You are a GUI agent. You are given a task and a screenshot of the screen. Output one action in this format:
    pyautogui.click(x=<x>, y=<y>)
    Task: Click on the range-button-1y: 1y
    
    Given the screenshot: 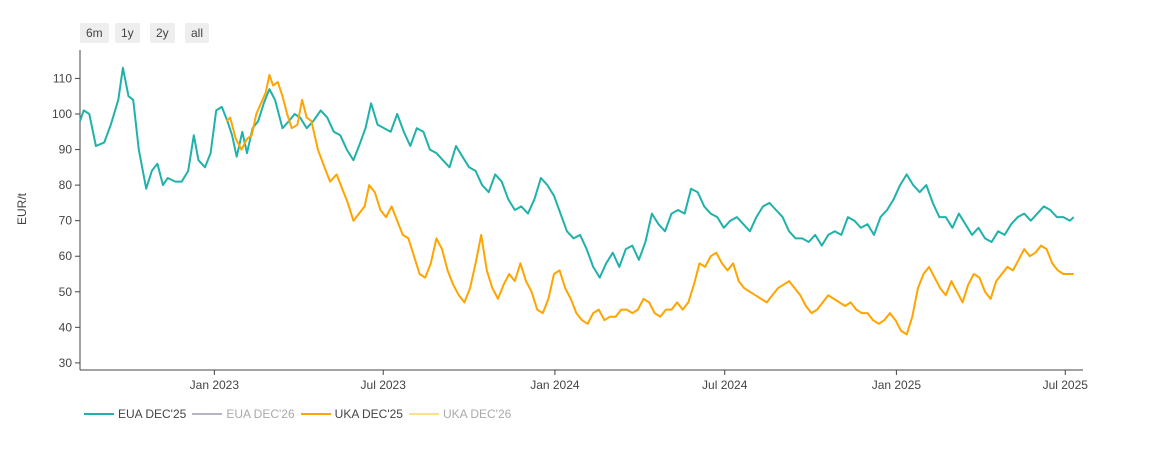 What is the action you would take?
    pyautogui.click(x=127, y=33)
    